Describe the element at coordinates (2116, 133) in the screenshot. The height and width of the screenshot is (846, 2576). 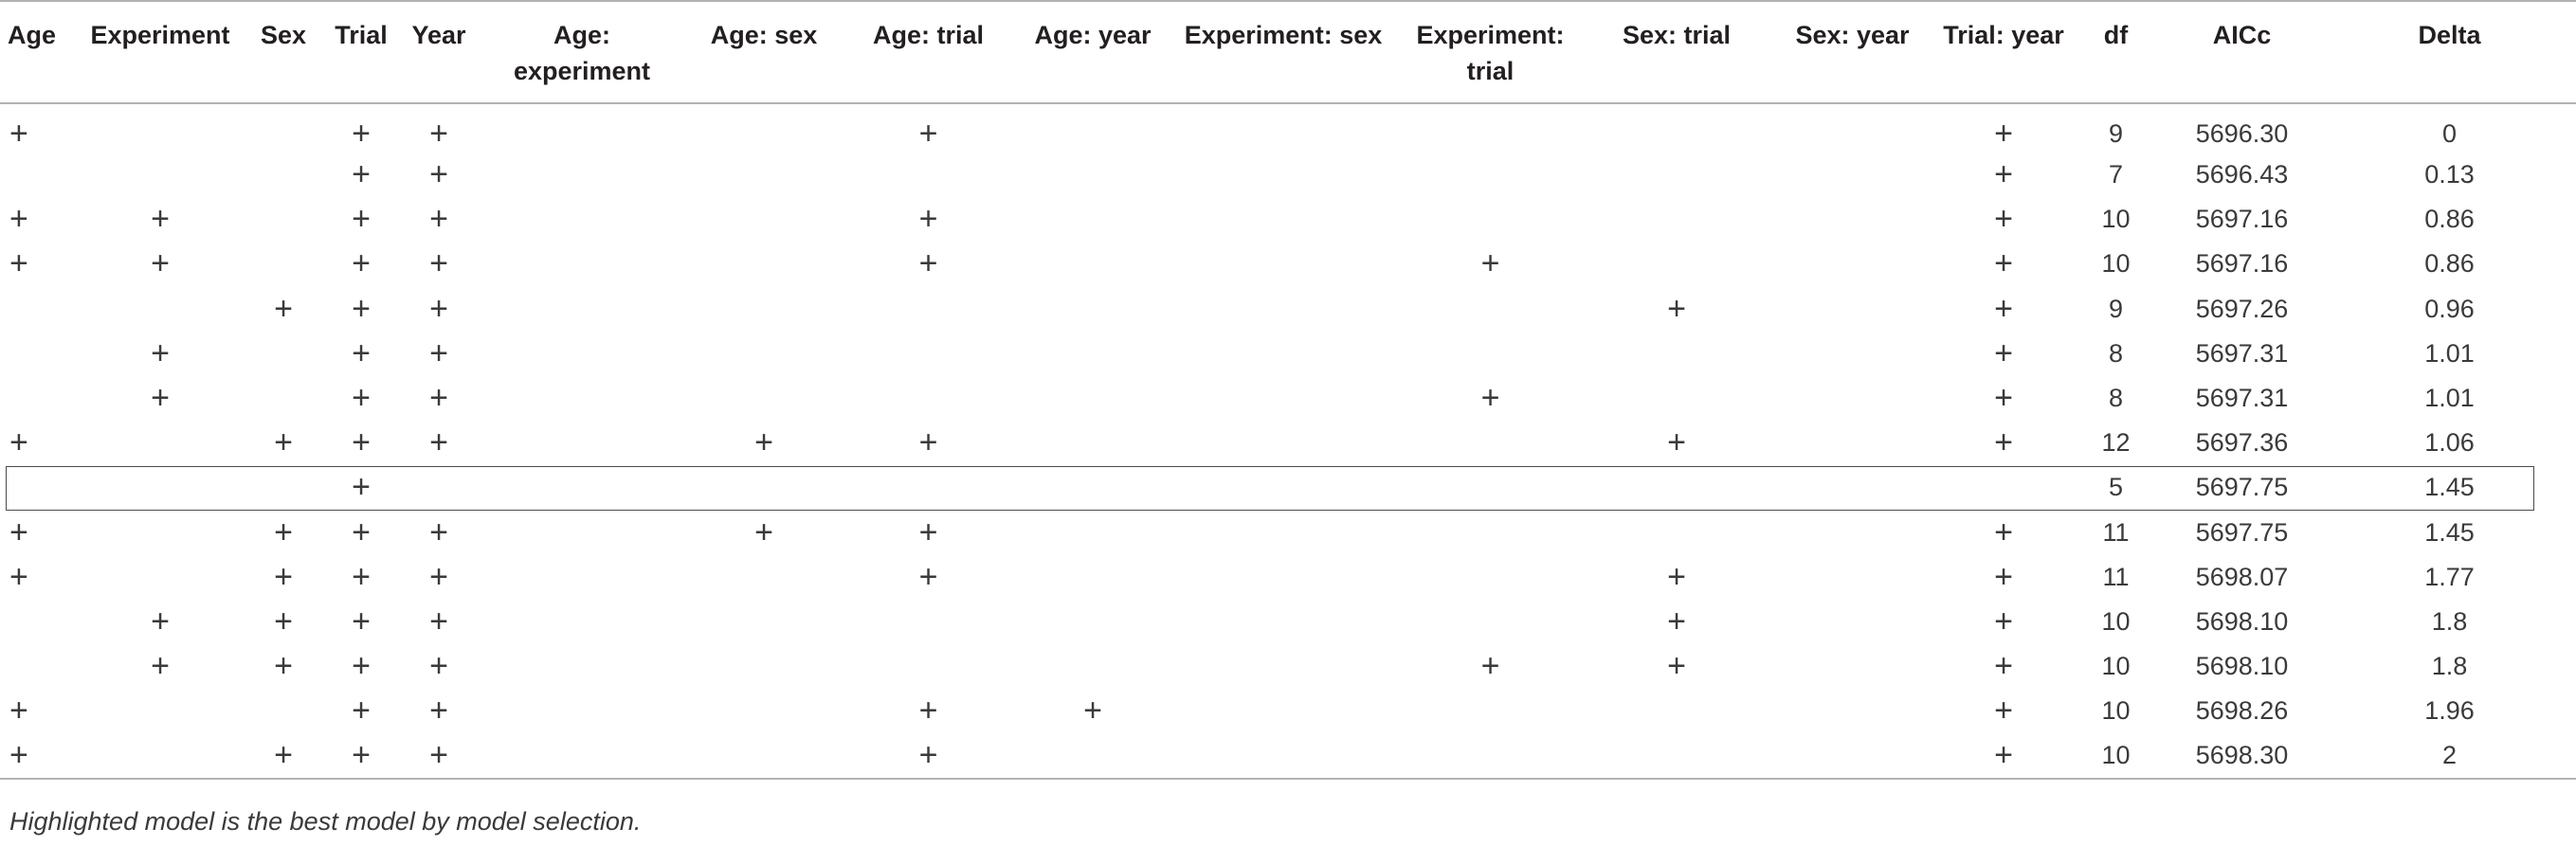
I see `df-cell: 9` at that location.